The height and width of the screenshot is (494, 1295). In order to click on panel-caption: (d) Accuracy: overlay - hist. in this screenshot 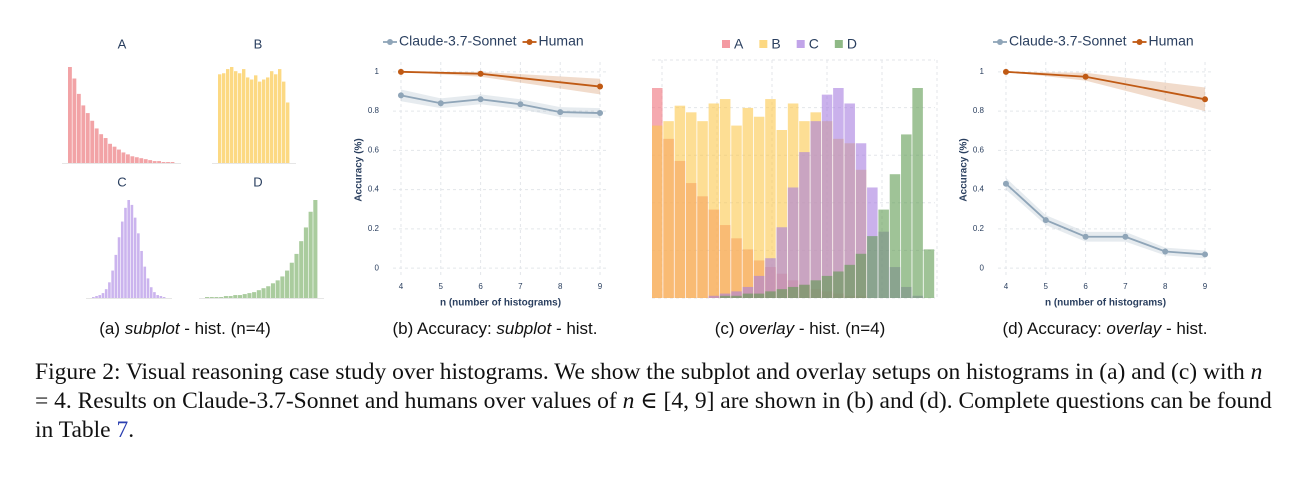, I will do `click(1104, 328)`.